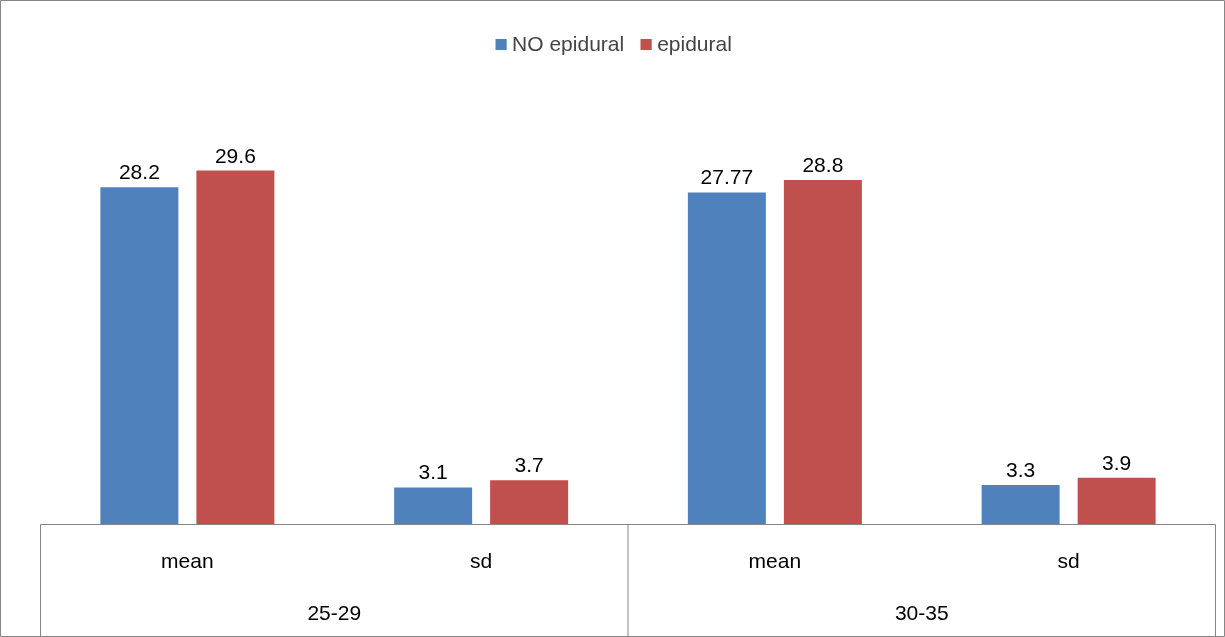 The width and height of the screenshot is (1225, 637). I want to click on data-label: 3.7, so click(529, 465).